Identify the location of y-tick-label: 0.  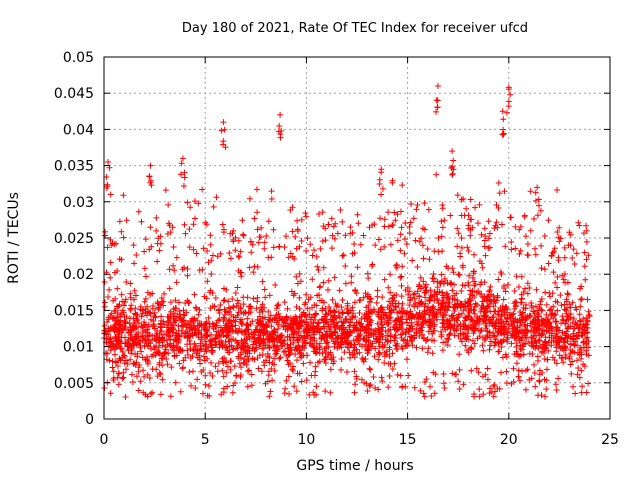
(89, 420).